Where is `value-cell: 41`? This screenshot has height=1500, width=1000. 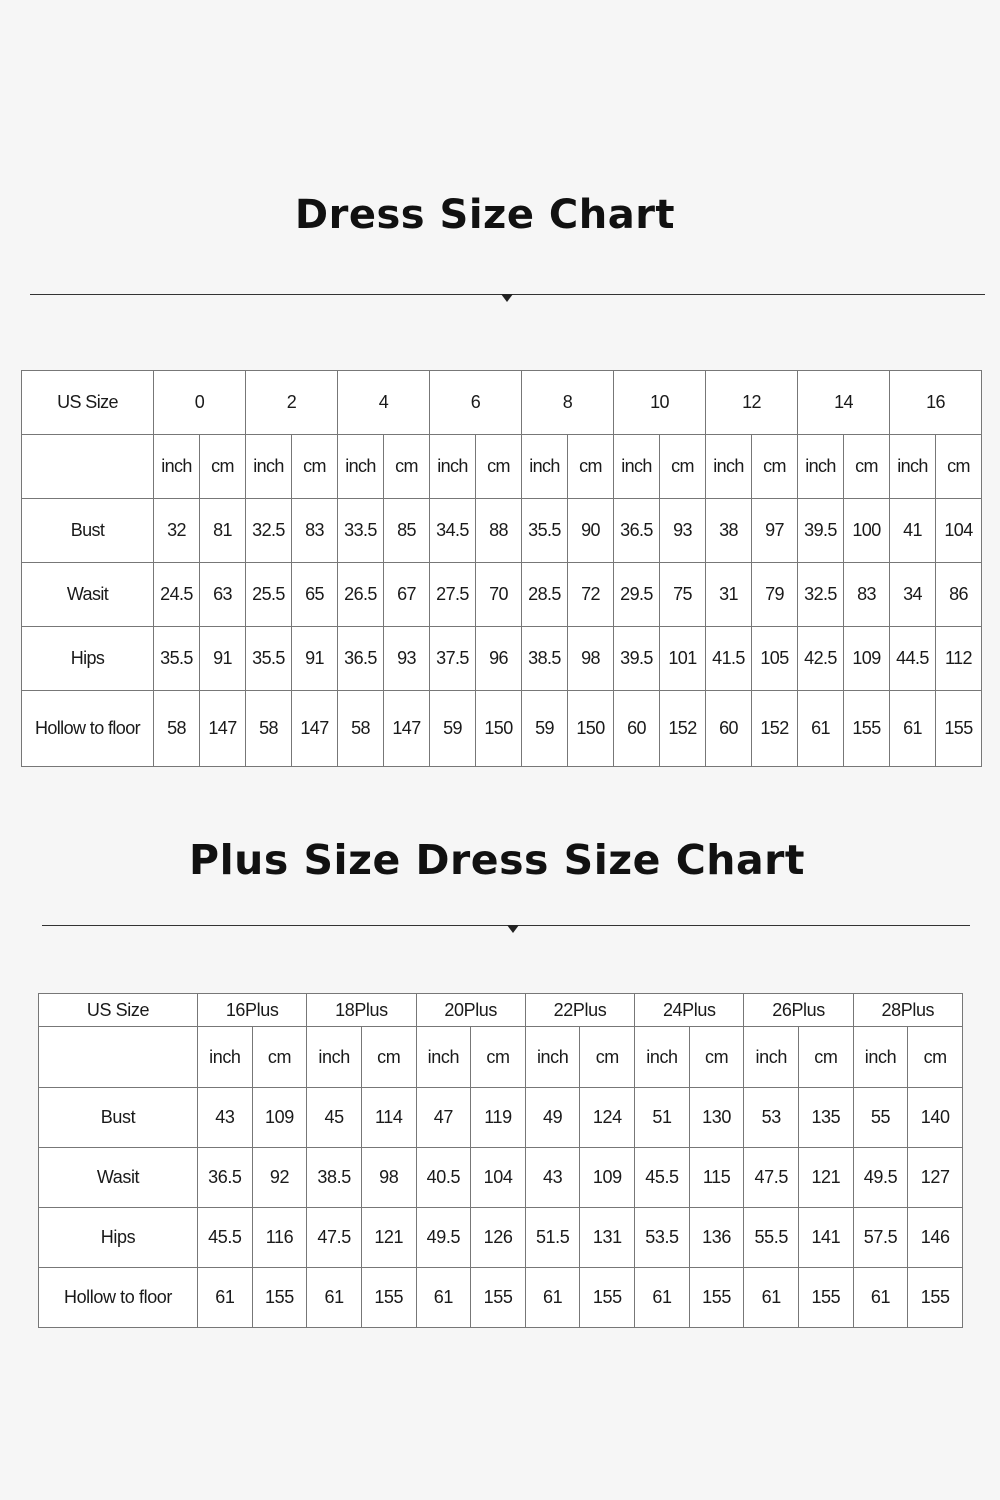 value-cell: 41 is located at coordinates (912, 530).